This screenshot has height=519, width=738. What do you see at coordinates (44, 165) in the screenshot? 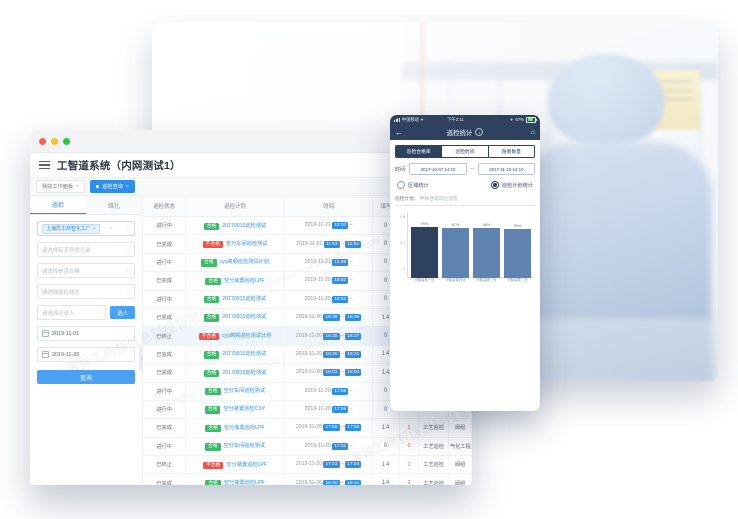
I see `hamburger-icon` at bounding box center [44, 165].